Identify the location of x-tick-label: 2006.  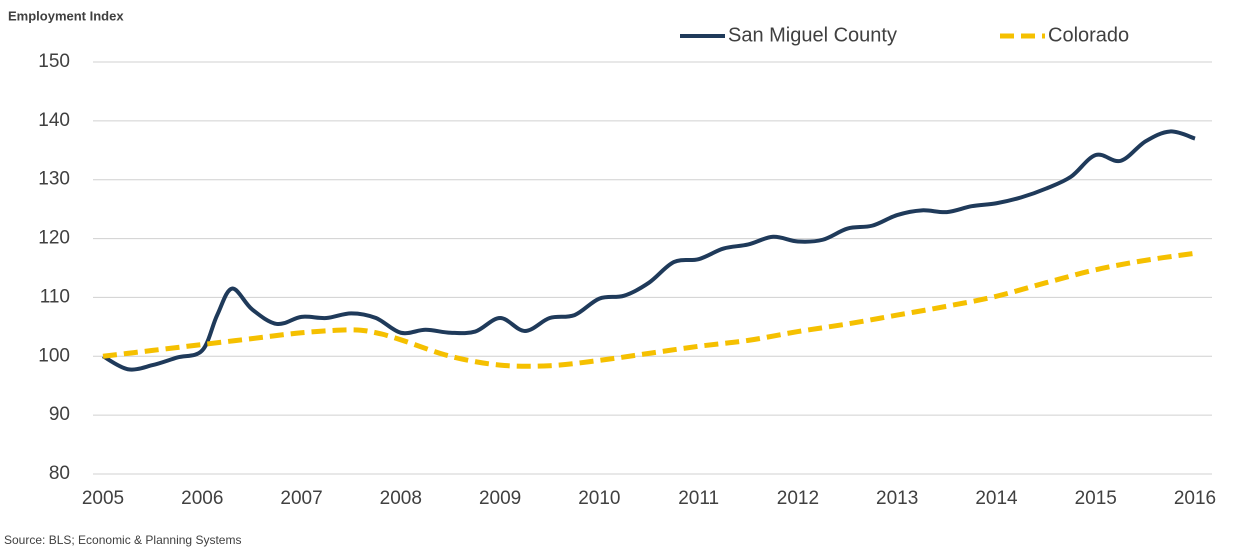
(202, 498).